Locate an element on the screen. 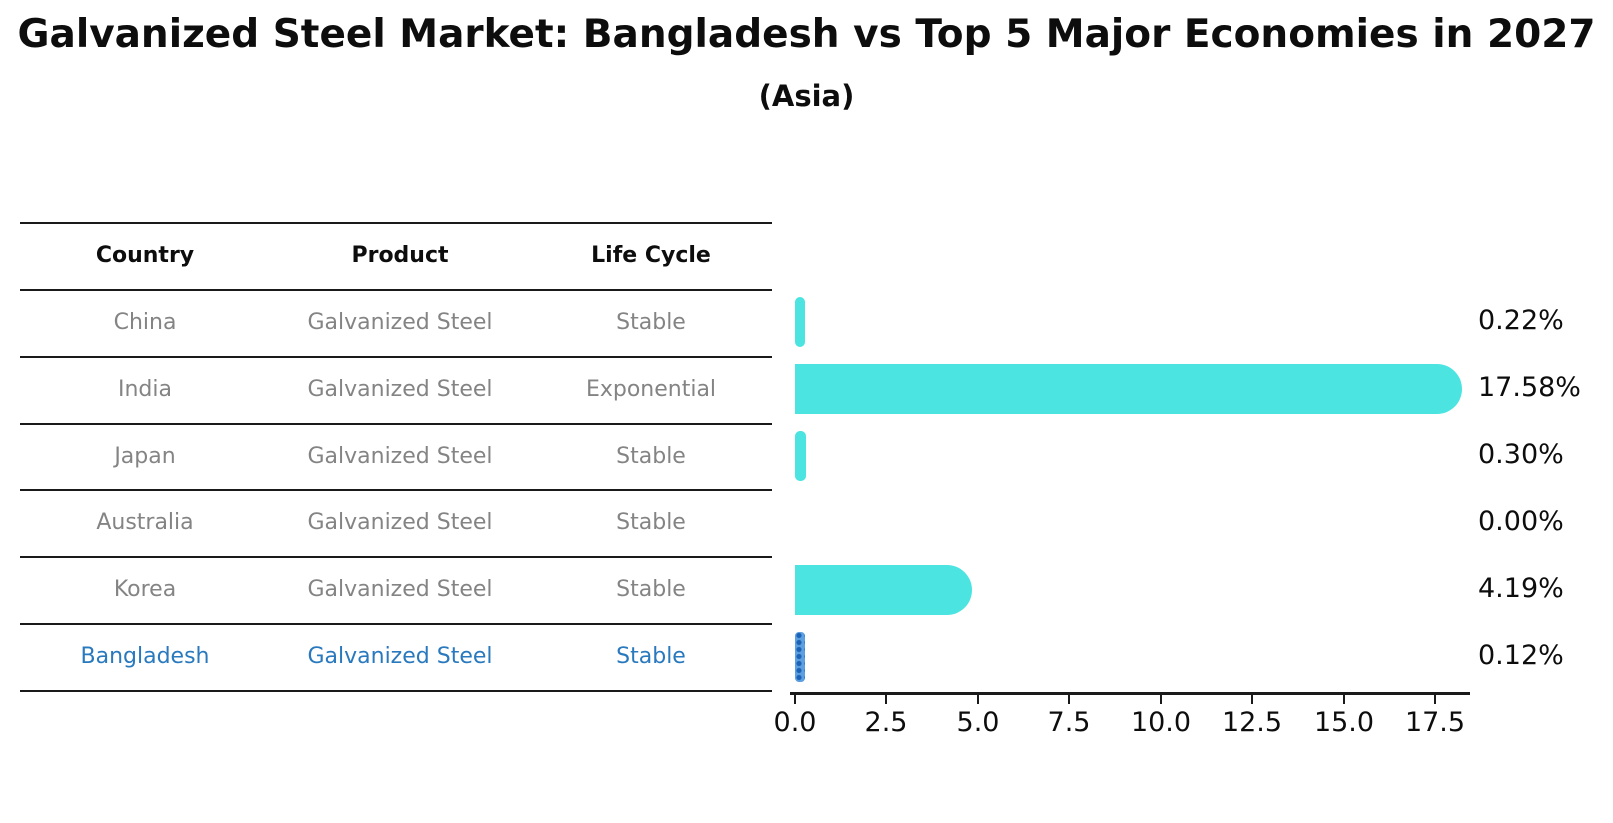  value-label-bangladesh: 0.12% is located at coordinates (1521, 655).